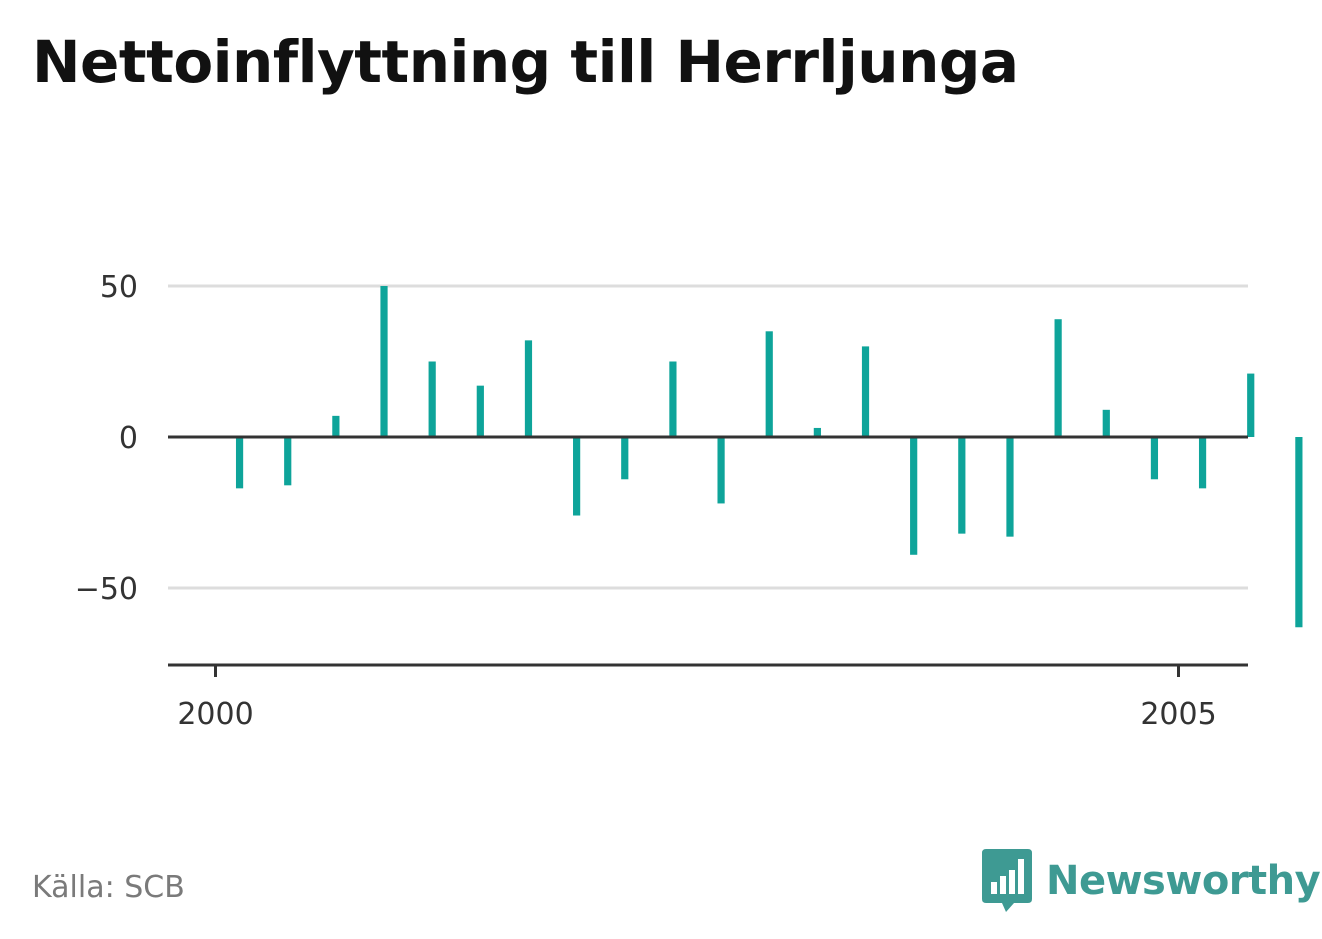  What do you see at coordinates (1007, 880) in the screenshot?
I see `bar-chart-speech-bubble-icon` at bounding box center [1007, 880].